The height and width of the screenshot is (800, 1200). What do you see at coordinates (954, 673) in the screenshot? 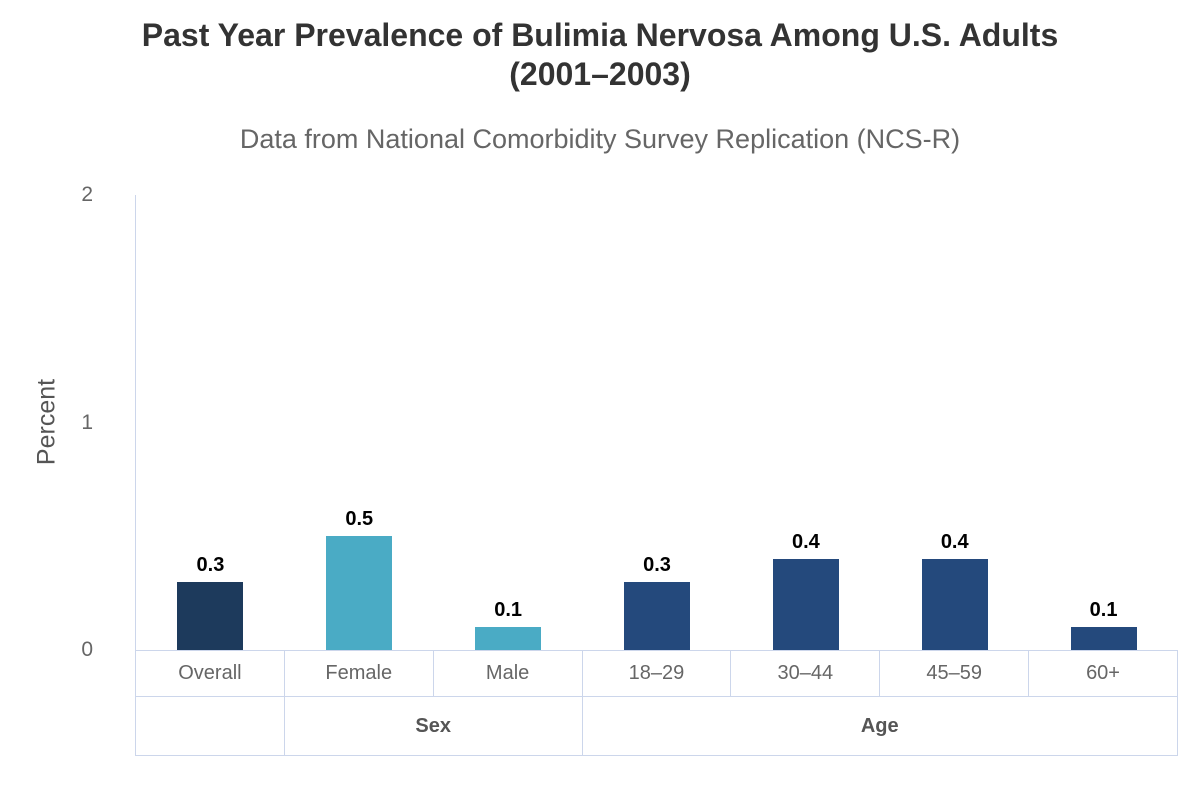
I see `category-cell: 45–59` at bounding box center [954, 673].